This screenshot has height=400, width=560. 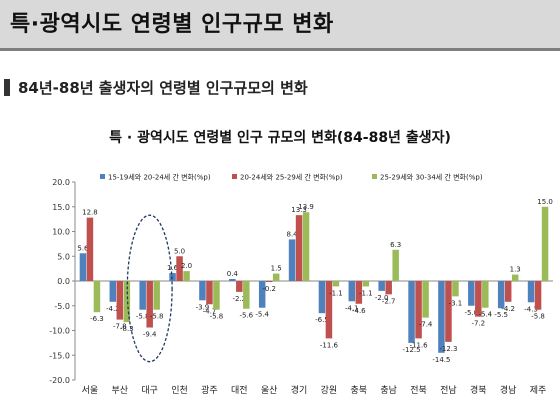 I want to click on data-label: 15.0, so click(x=545, y=202).